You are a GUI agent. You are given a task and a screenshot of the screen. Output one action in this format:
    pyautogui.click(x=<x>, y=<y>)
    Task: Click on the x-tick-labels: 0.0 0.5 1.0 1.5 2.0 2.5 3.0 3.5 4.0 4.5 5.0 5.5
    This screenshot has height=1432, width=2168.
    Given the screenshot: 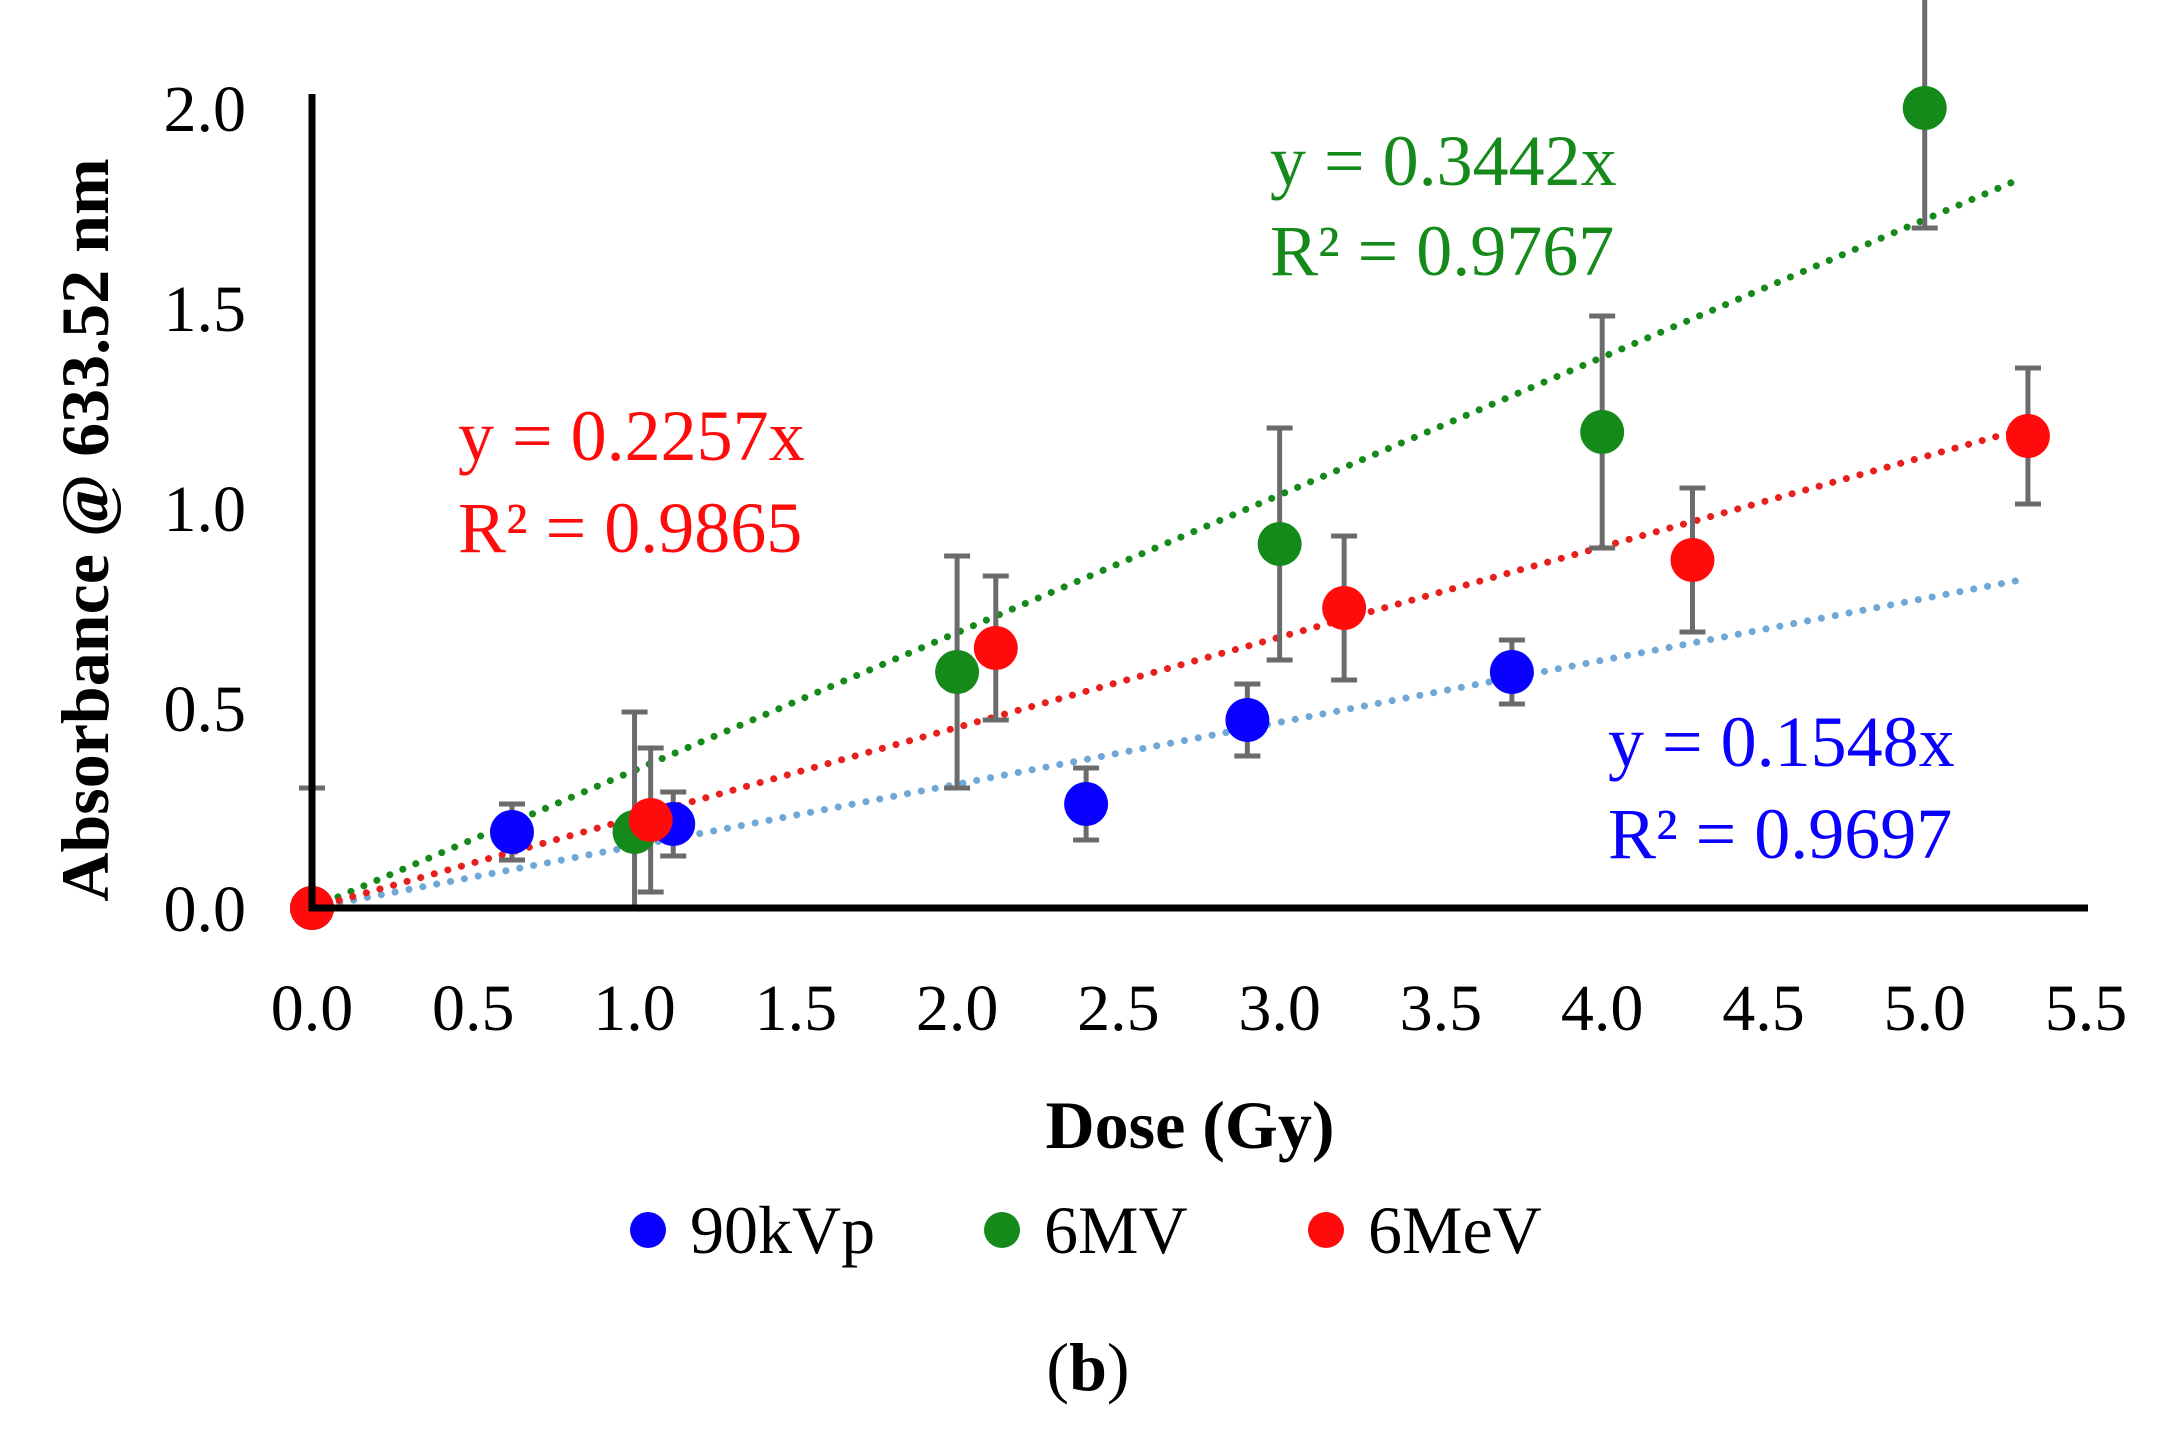 What is the action you would take?
    pyautogui.click(x=1199, y=1008)
    